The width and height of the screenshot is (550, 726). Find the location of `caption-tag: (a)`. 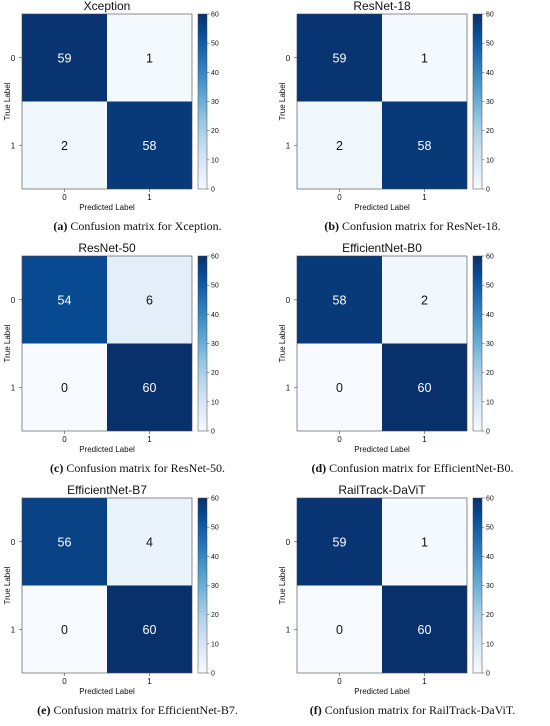

caption-tag: (a) is located at coordinates (60, 226).